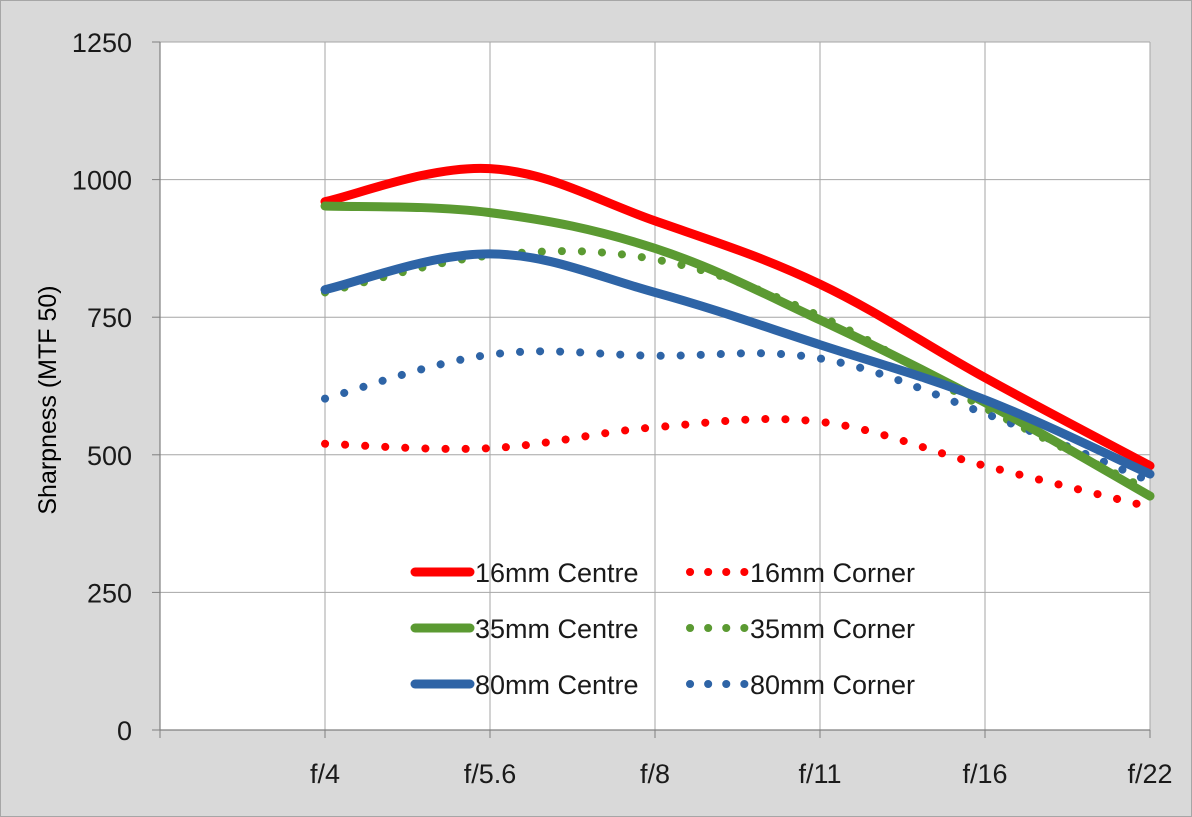 The height and width of the screenshot is (817, 1192). Describe the element at coordinates (102, 43) in the screenshot. I see `y-tick-label: 1250` at that location.